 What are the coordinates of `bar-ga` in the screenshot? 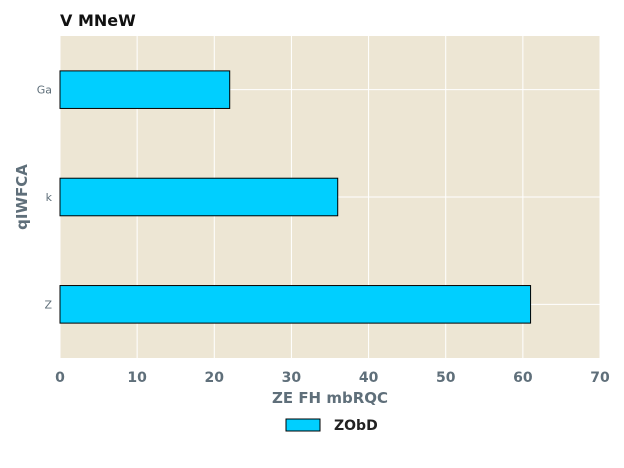 It's located at (145, 89).